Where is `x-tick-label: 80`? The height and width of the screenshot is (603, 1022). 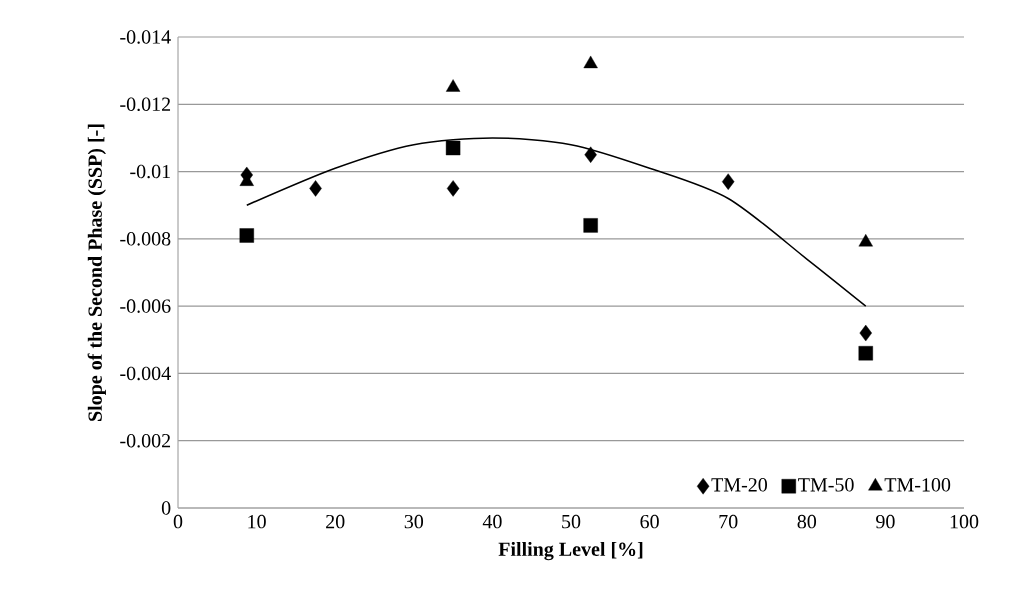 x-tick-label: 80 is located at coordinates (807, 521).